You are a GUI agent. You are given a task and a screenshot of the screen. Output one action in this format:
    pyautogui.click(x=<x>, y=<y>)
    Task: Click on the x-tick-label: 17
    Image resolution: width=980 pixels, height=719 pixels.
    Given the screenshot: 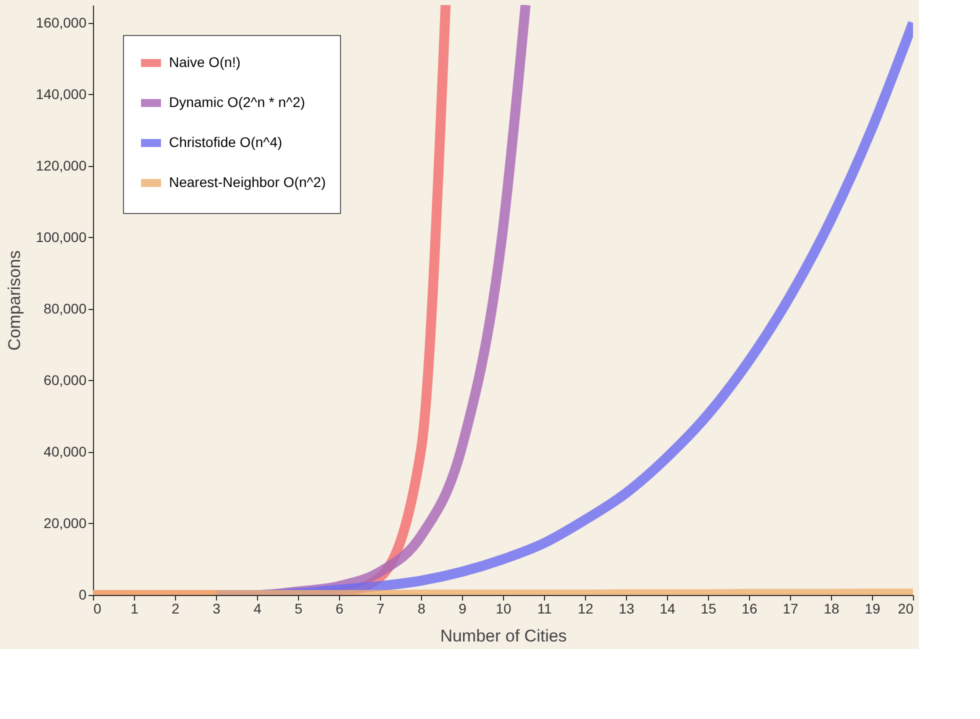 What is the action you would take?
    pyautogui.click(x=790, y=608)
    